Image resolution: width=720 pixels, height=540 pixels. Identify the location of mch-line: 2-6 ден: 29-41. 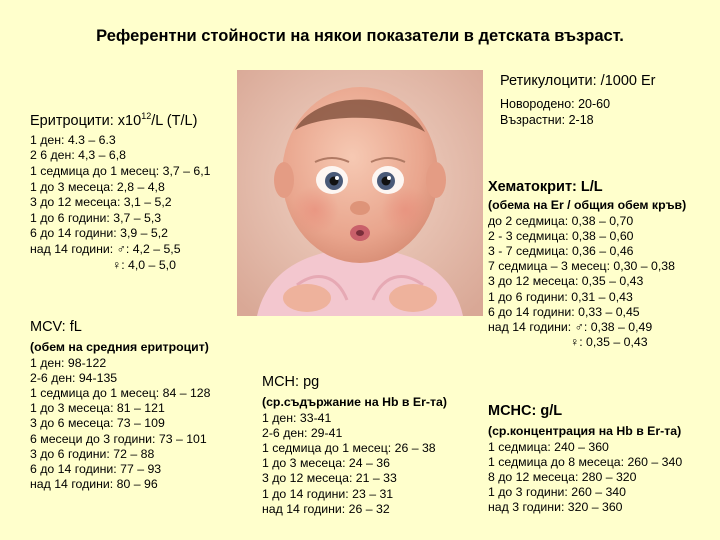
(302, 432).